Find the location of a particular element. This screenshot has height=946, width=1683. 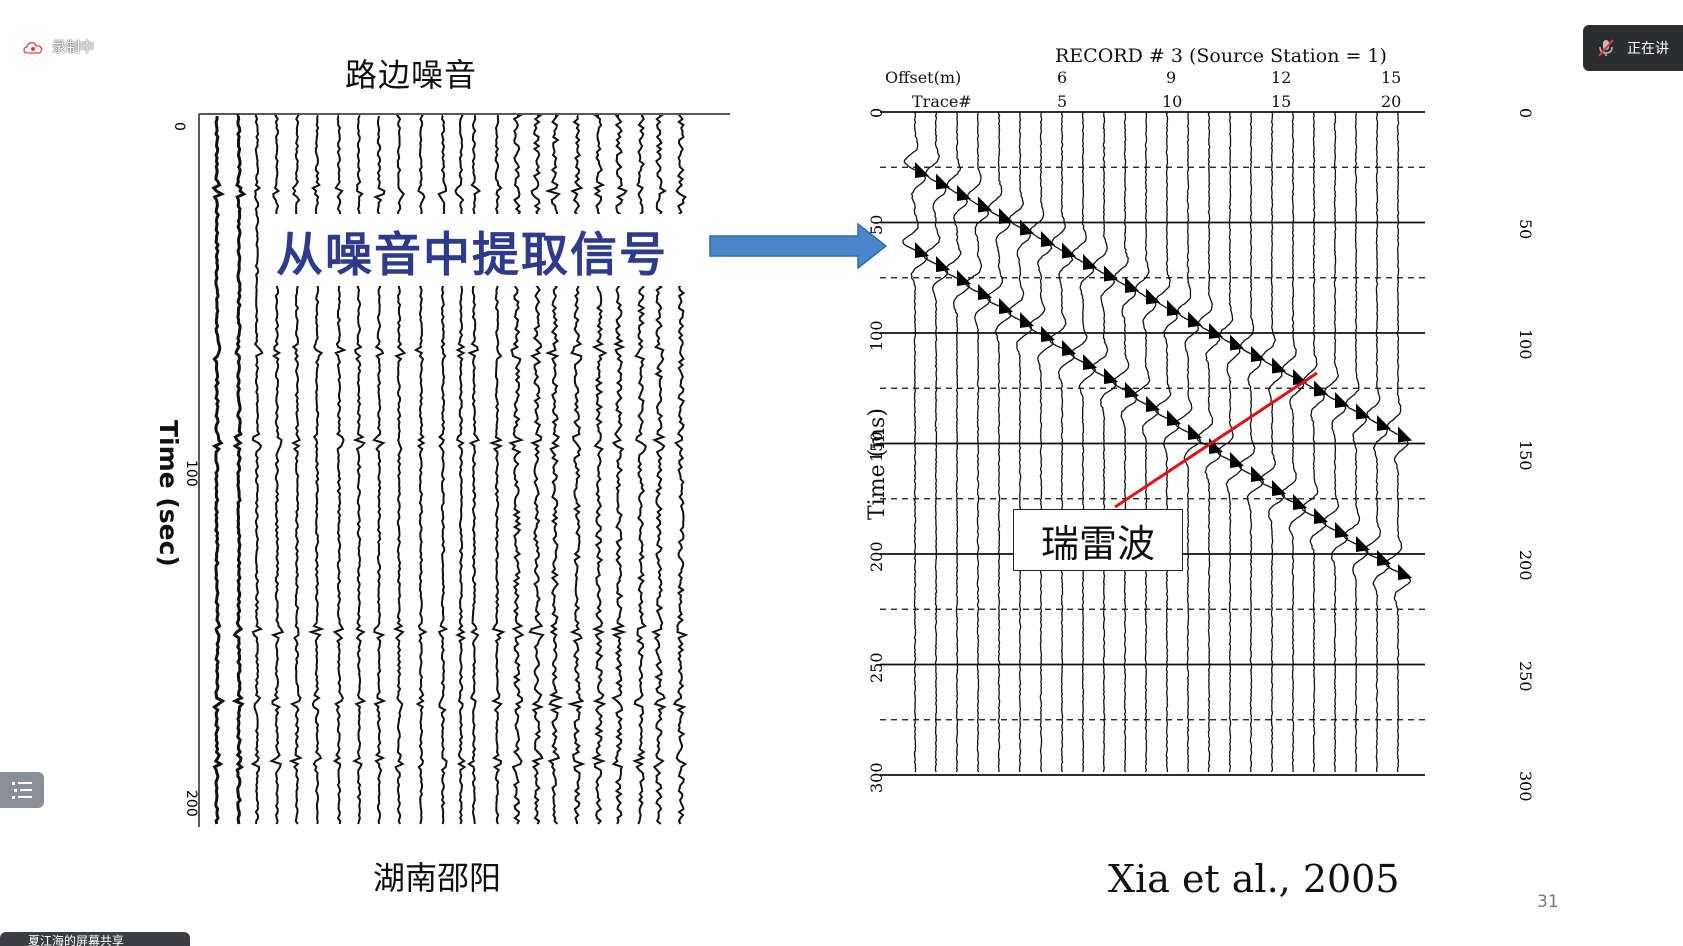

right-tick-left: 100 is located at coordinates (876, 335).